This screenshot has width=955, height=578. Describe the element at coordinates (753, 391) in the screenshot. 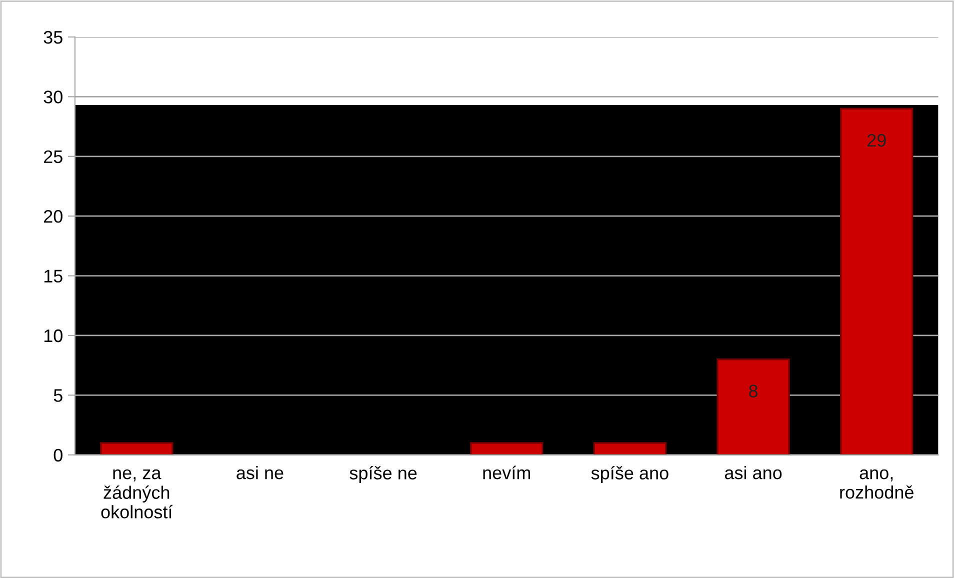

I see `data-label: 8` at that location.